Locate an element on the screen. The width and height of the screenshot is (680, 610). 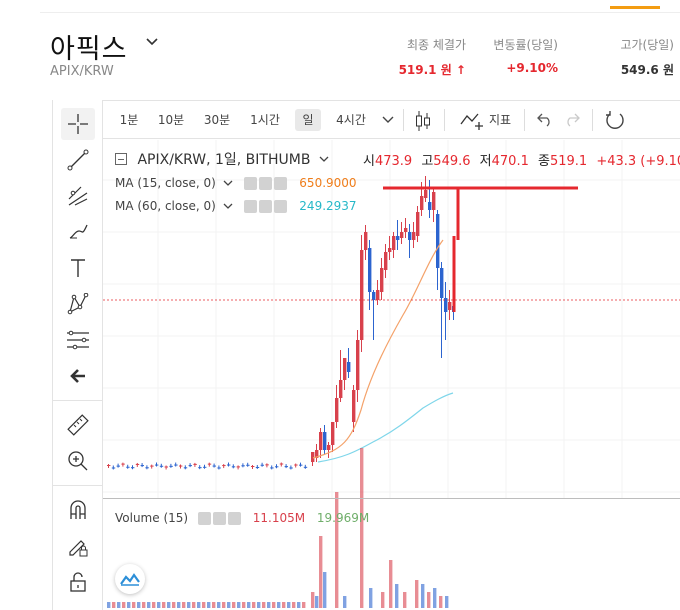
arrow-left-icon is located at coordinates (78, 376).